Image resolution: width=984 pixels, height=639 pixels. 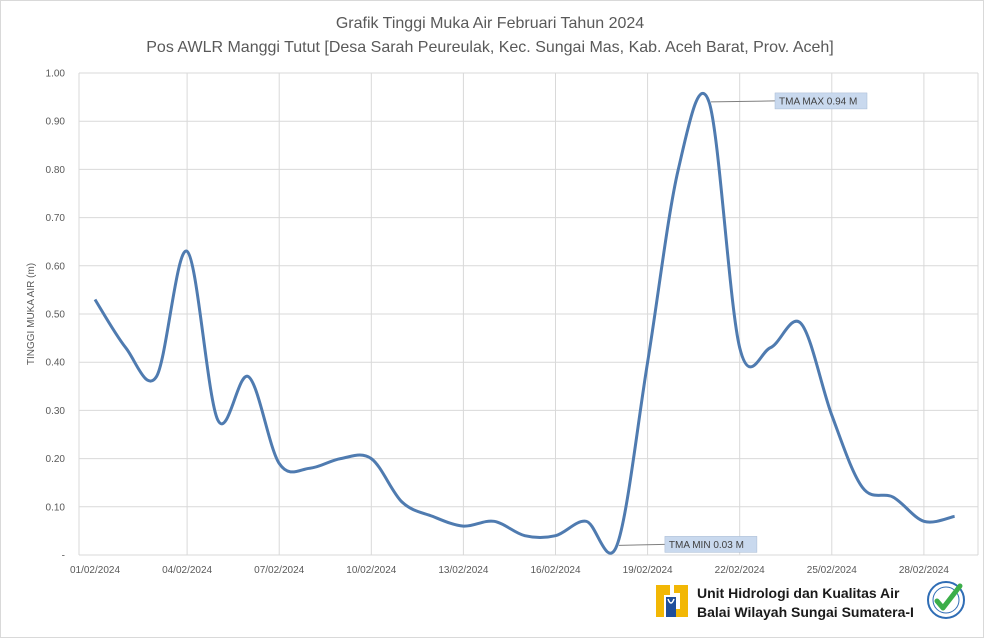 I want to click on x-tick-label: 22/02/2024, so click(x=740, y=570).